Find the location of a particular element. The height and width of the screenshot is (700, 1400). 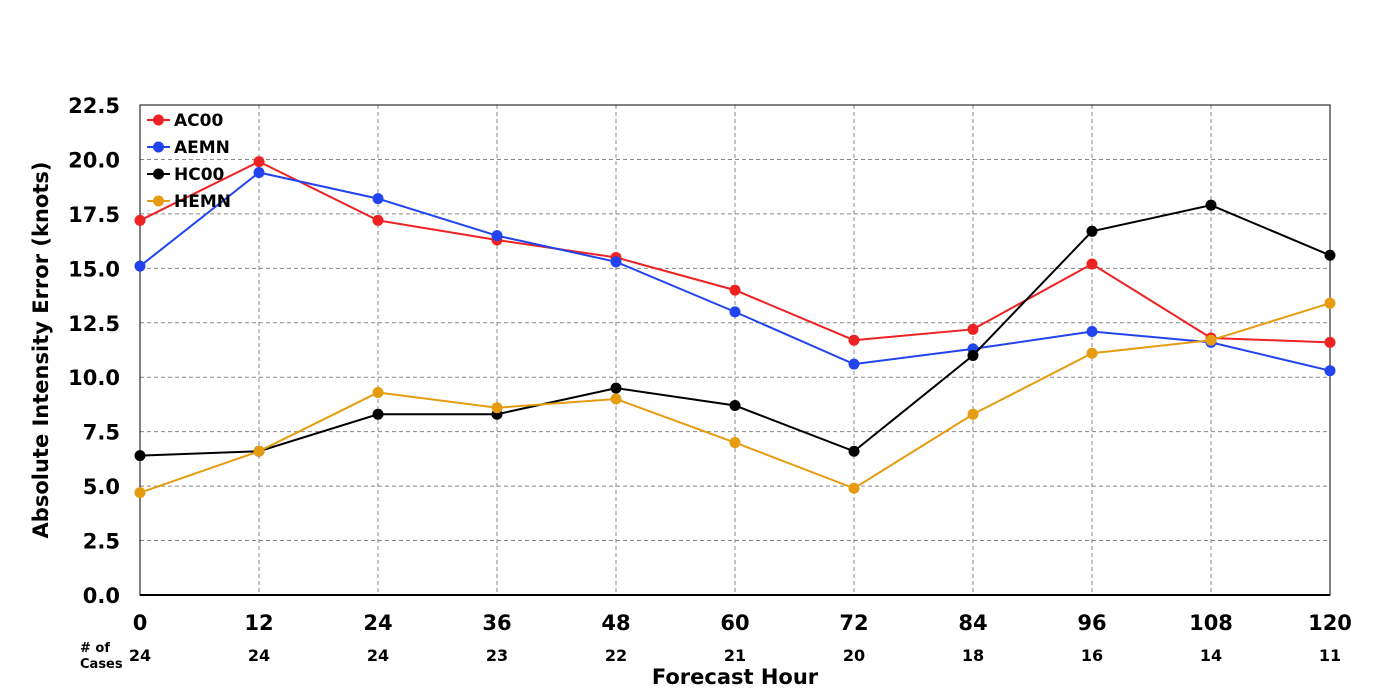

x-tick-label: 108 is located at coordinates (1211, 623).